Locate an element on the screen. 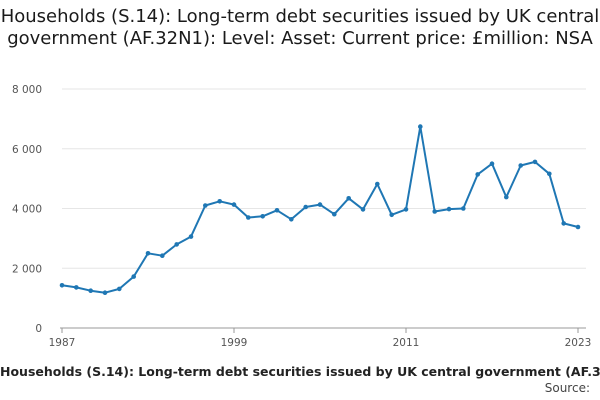 Image resolution: width=600 pixels, height=400 pixels. x-tick-label: 2023 is located at coordinates (578, 343).